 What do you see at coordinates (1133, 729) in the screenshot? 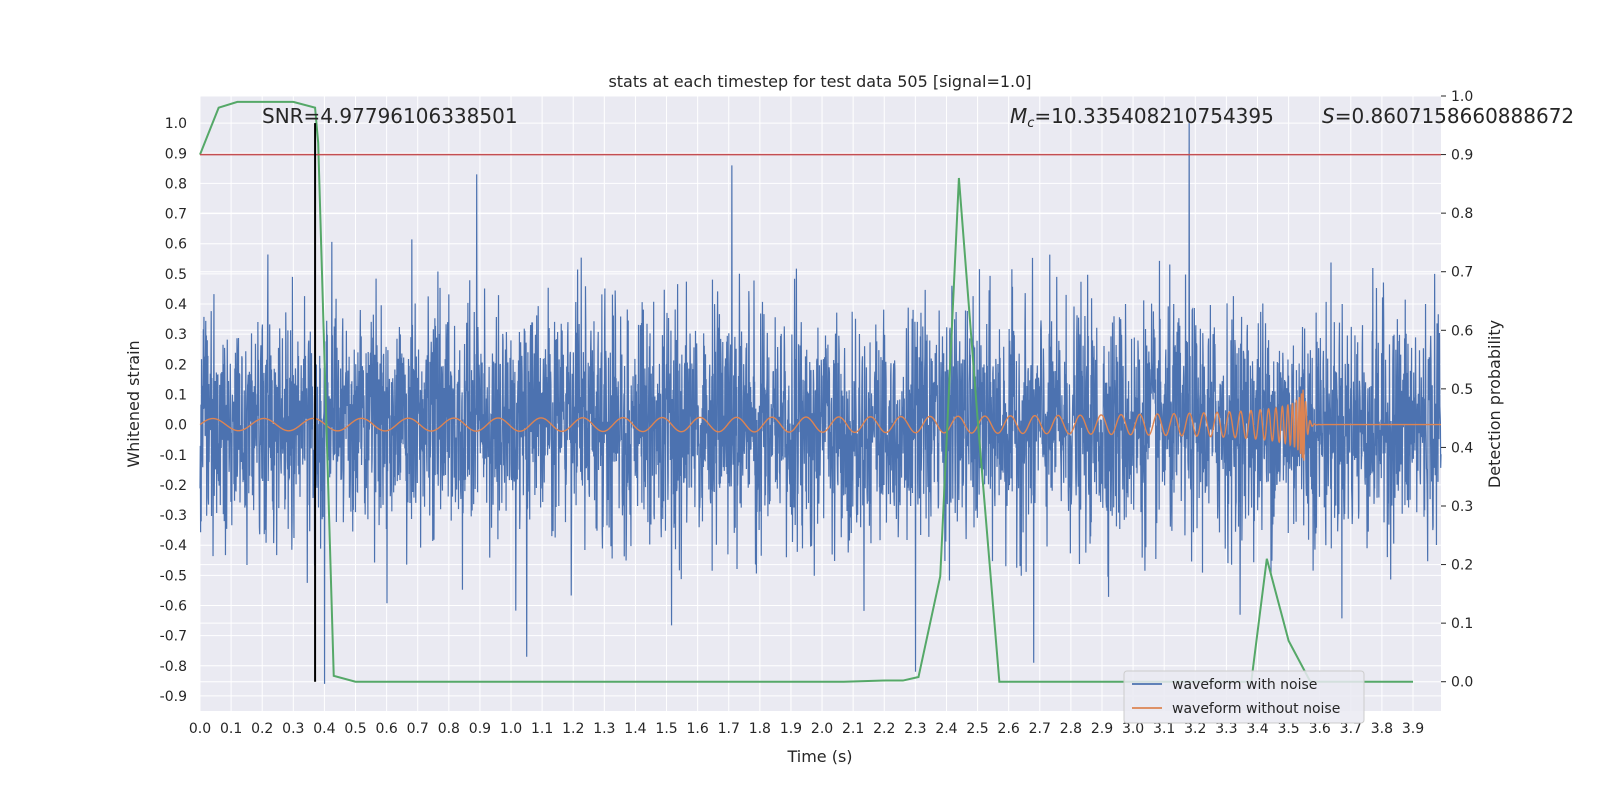
I see `x-tick-label: 3.0` at bounding box center [1133, 729].